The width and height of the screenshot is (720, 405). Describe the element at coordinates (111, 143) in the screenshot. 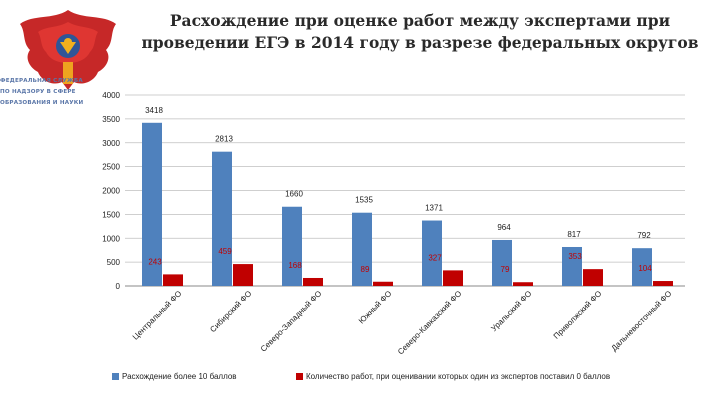

I see `y-tick-label: 3000` at that location.